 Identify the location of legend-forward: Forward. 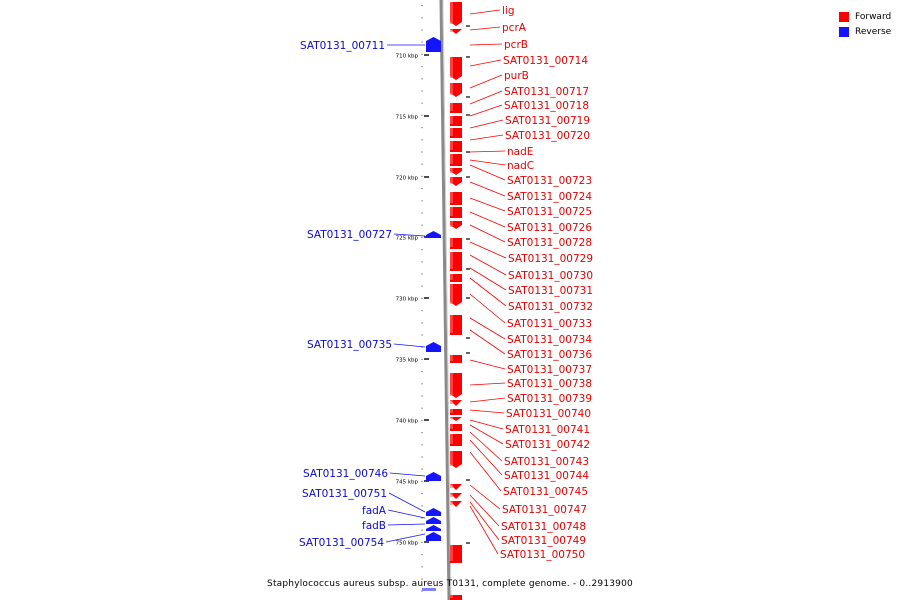
(865, 16).